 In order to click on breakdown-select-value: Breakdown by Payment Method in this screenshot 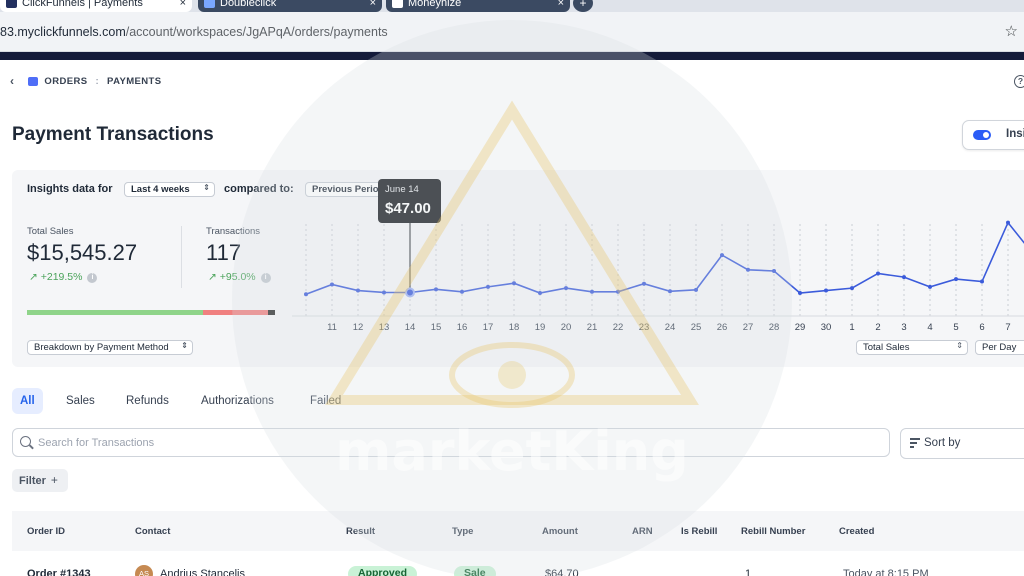, I will do `click(101, 347)`.